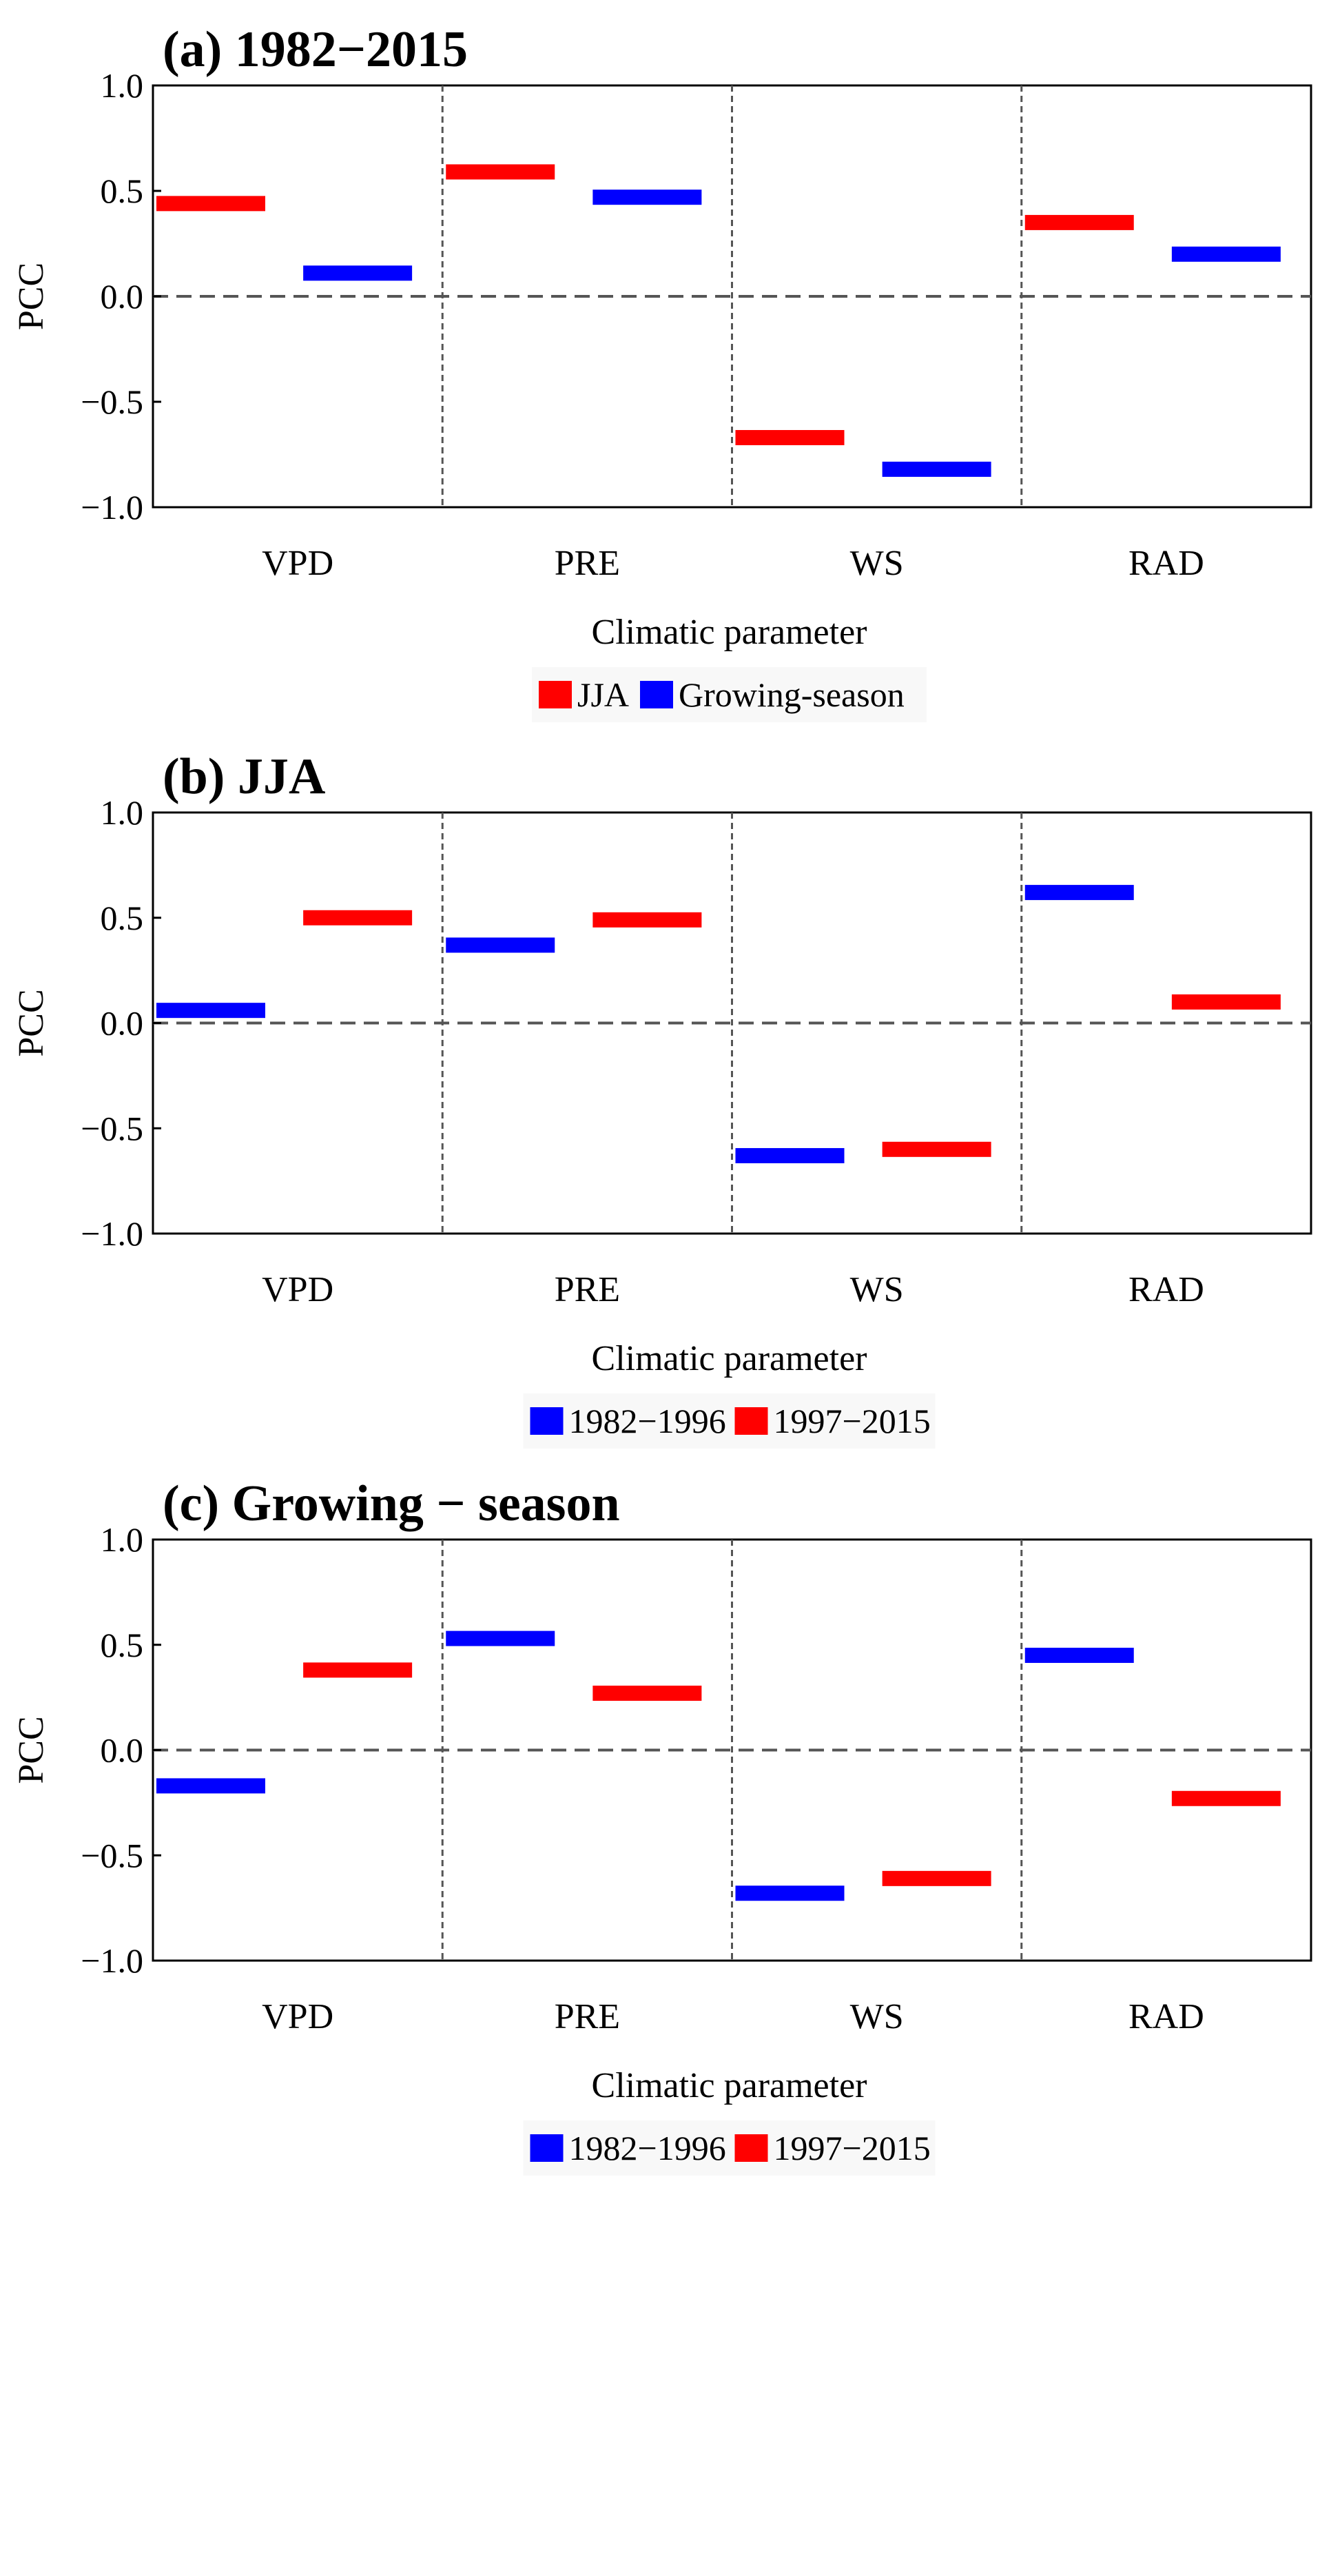  I want to click on legend-label: JJA, so click(603, 694).